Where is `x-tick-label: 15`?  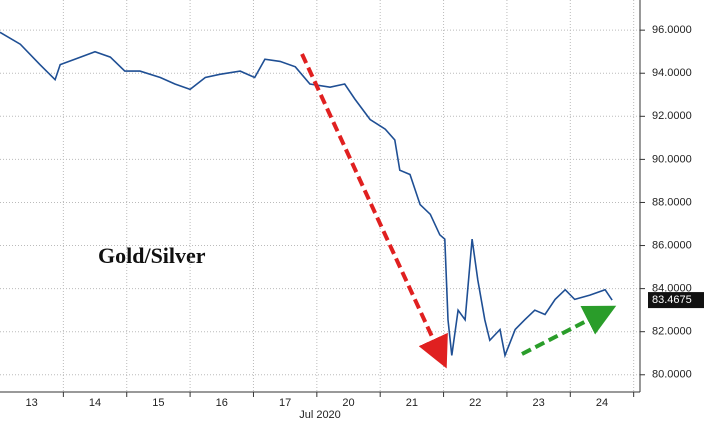 x-tick-label: 15 is located at coordinates (158, 403).